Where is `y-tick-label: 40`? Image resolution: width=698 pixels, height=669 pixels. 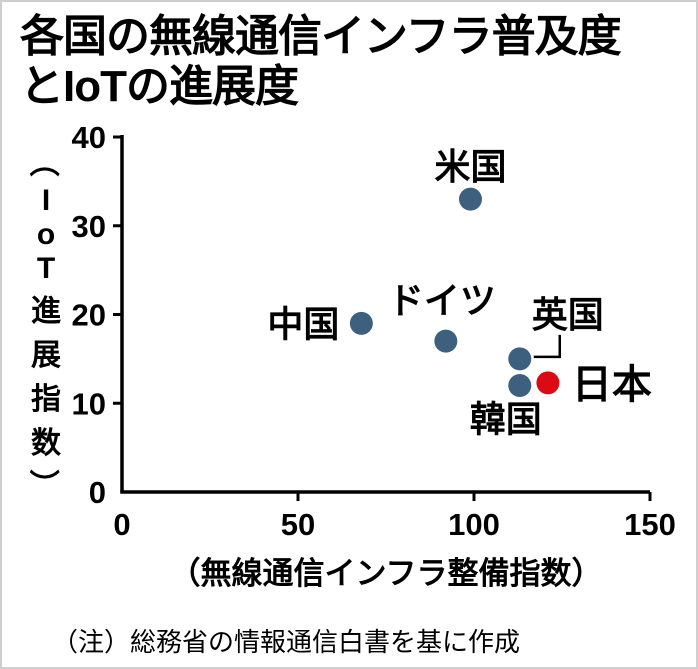
y-tick-label: 40 is located at coordinates (89, 137).